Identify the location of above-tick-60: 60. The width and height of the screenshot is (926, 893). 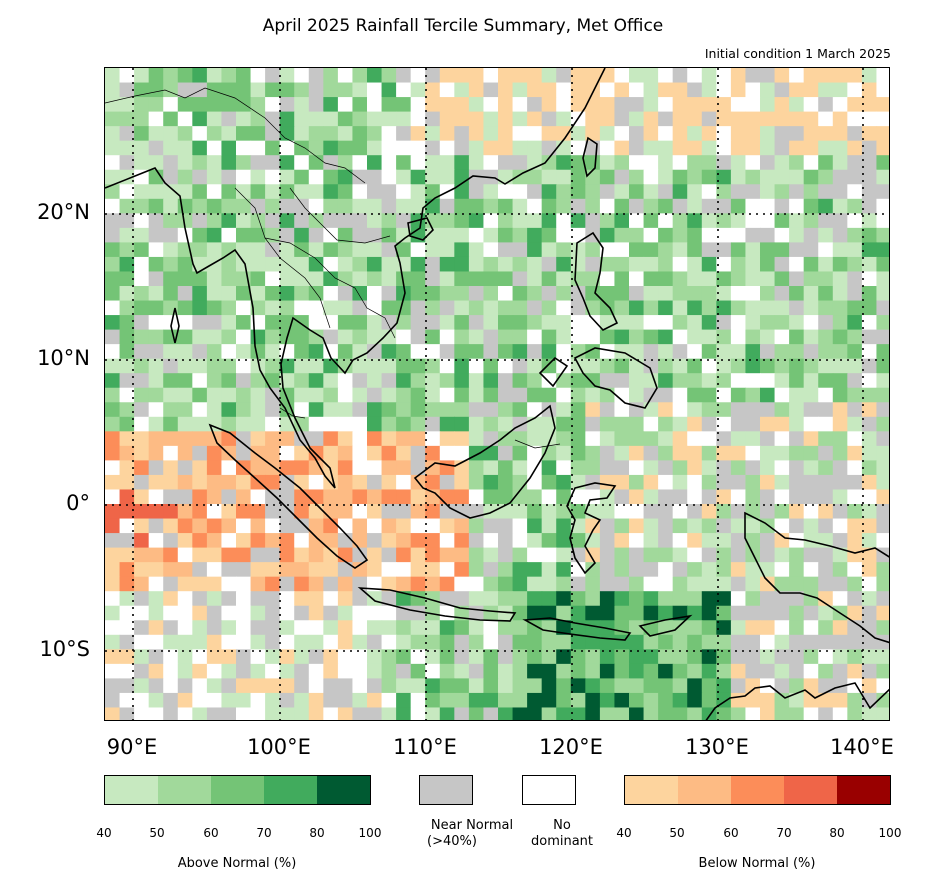
(211, 833).